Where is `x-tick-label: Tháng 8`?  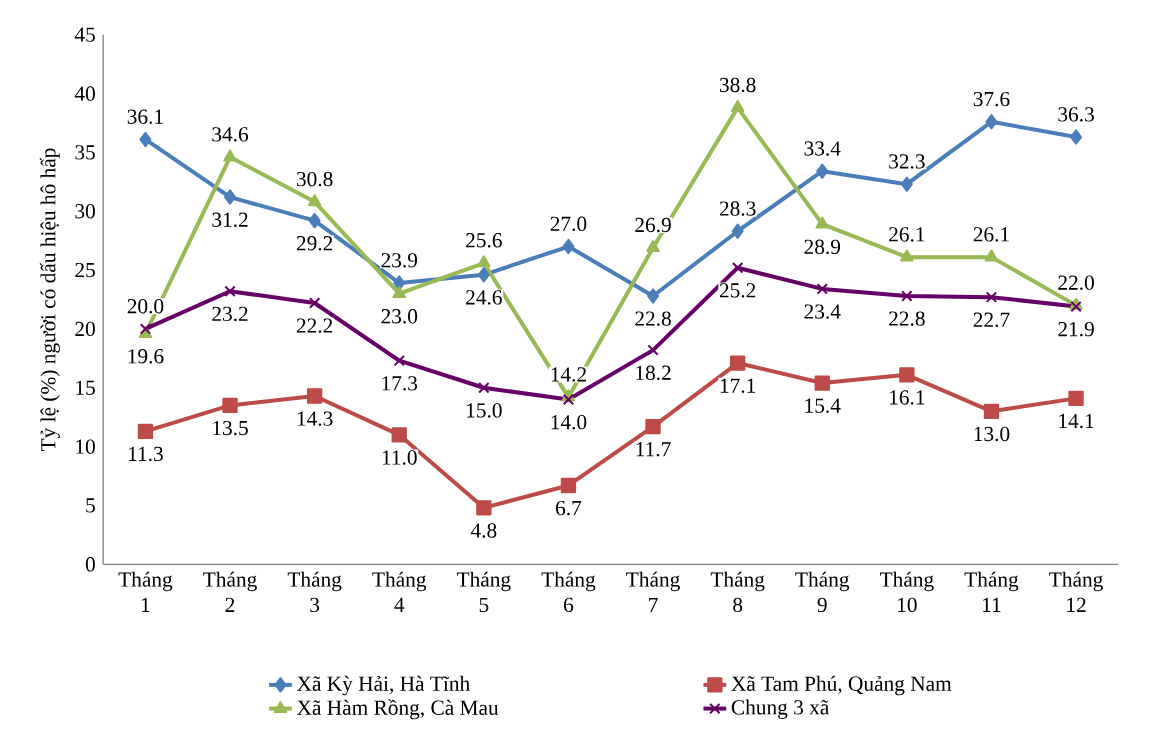
x-tick-label: Tháng 8 is located at coordinates (737, 592).